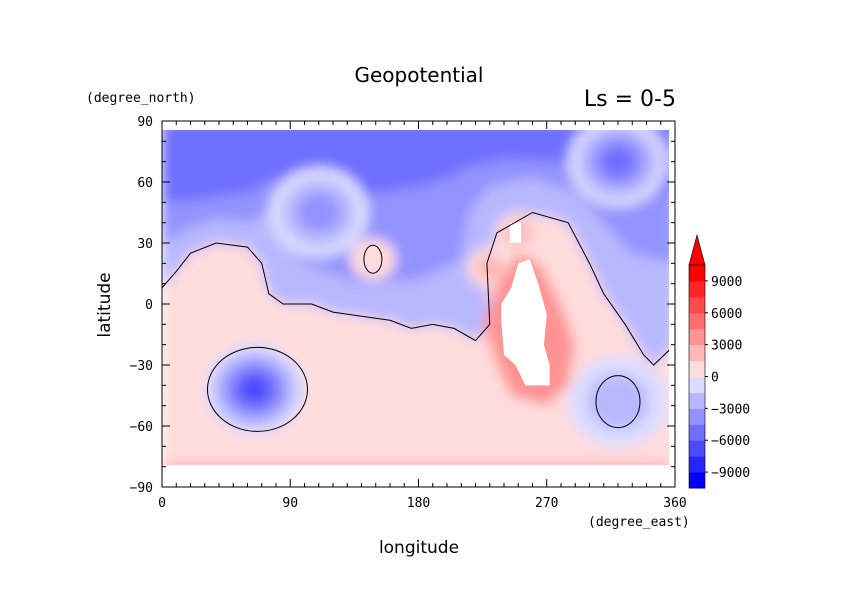 The height and width of the screenshot is (595, 842). What do you see at coordinates (639, 522) in the screenshot?
I see `x-units-label: (degree_east)` at bounding box center [639, 522].